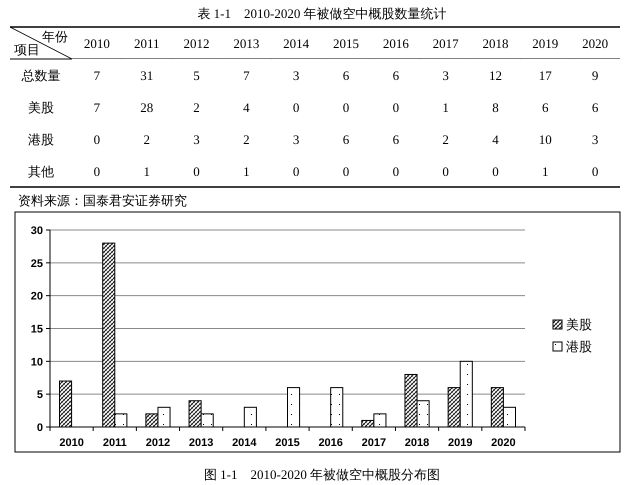 Image resolution: width=644 pixels, height=485 pixels. Describe the element at coordinates (39, 395) in the screenshot. I see `y-tick-label: 5` at that location.